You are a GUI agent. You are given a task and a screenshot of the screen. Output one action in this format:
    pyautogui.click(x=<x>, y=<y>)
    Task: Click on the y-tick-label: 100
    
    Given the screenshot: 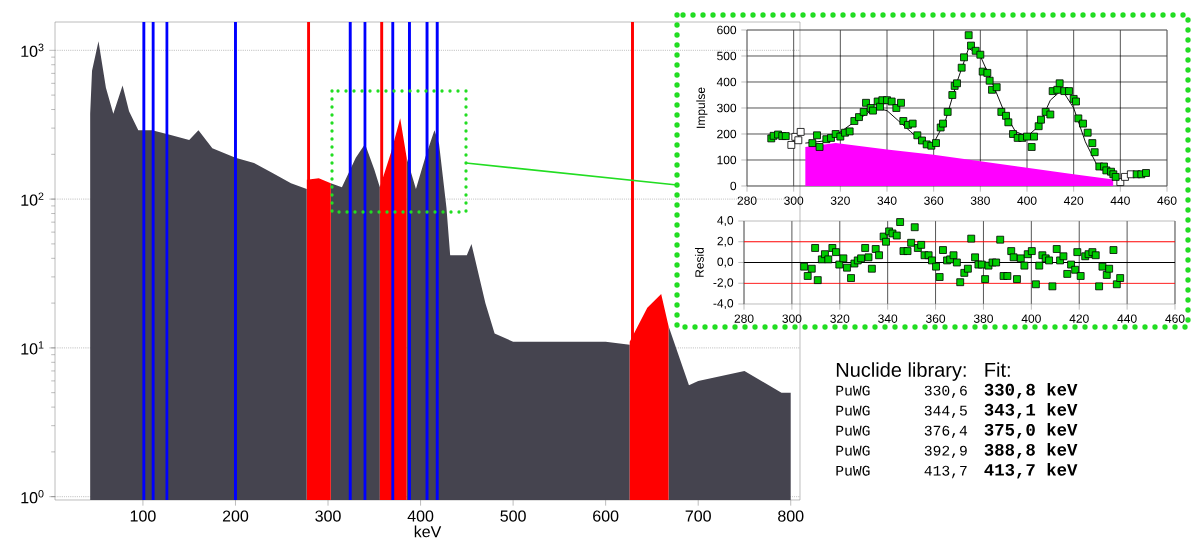 What is the action you would take?
    pyautogui.click(x=727, y=160)
    